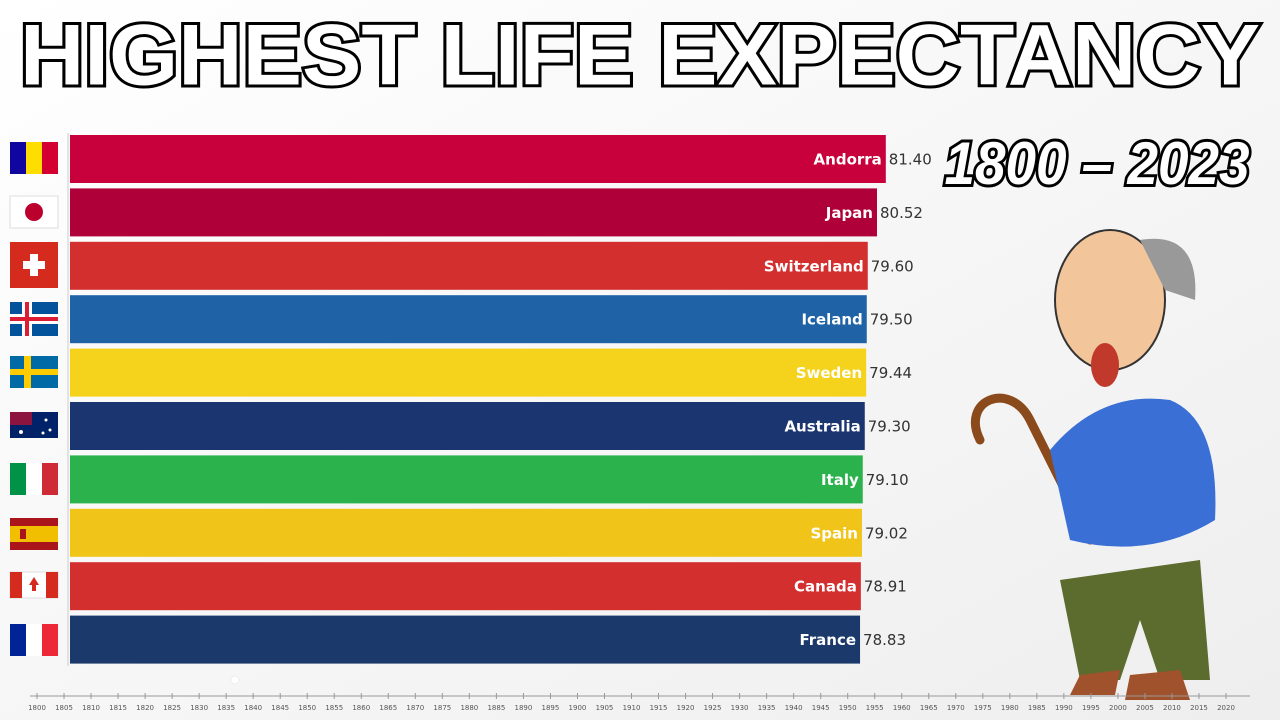 The height and width of the screenshot is (724, 1280). What do you see at coordinates (1226, 708) in the screenshot?
I see `timeline-label: 2020` at bounding box center [1226, 708].